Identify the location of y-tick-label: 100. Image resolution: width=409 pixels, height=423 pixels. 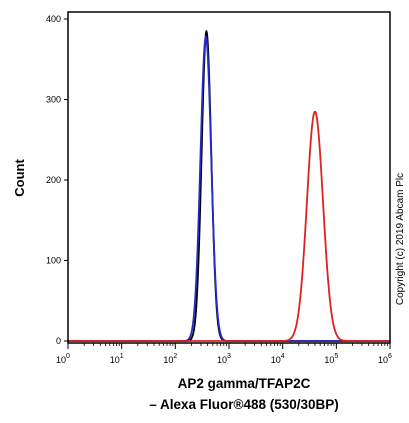
(53, 261).